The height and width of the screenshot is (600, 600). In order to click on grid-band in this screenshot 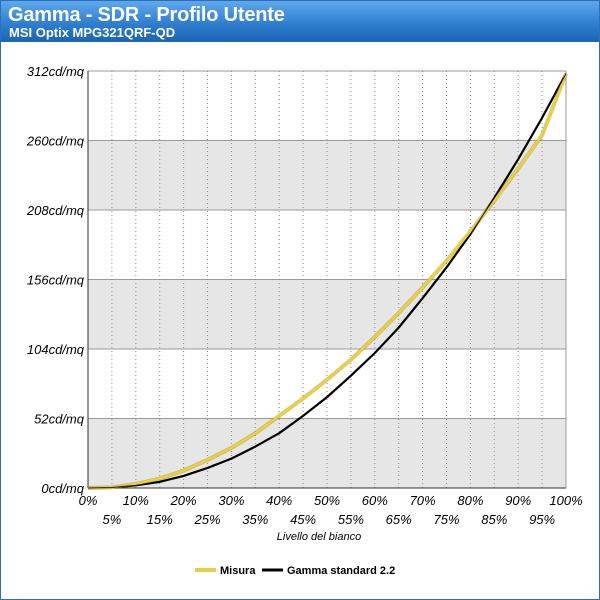, I will do `click(327, 314)`.